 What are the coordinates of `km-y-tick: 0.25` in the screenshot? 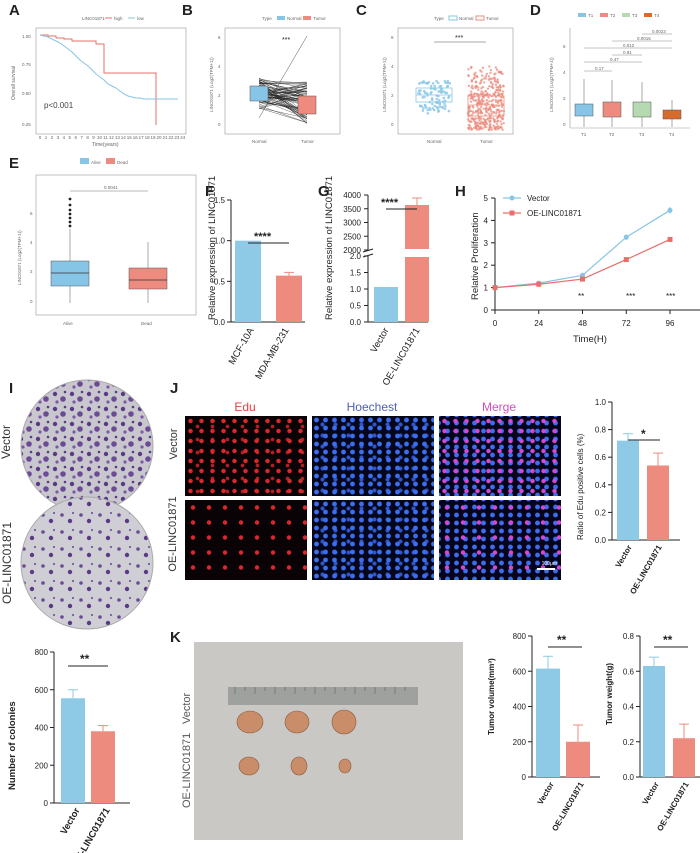 It's located at (26, 124).